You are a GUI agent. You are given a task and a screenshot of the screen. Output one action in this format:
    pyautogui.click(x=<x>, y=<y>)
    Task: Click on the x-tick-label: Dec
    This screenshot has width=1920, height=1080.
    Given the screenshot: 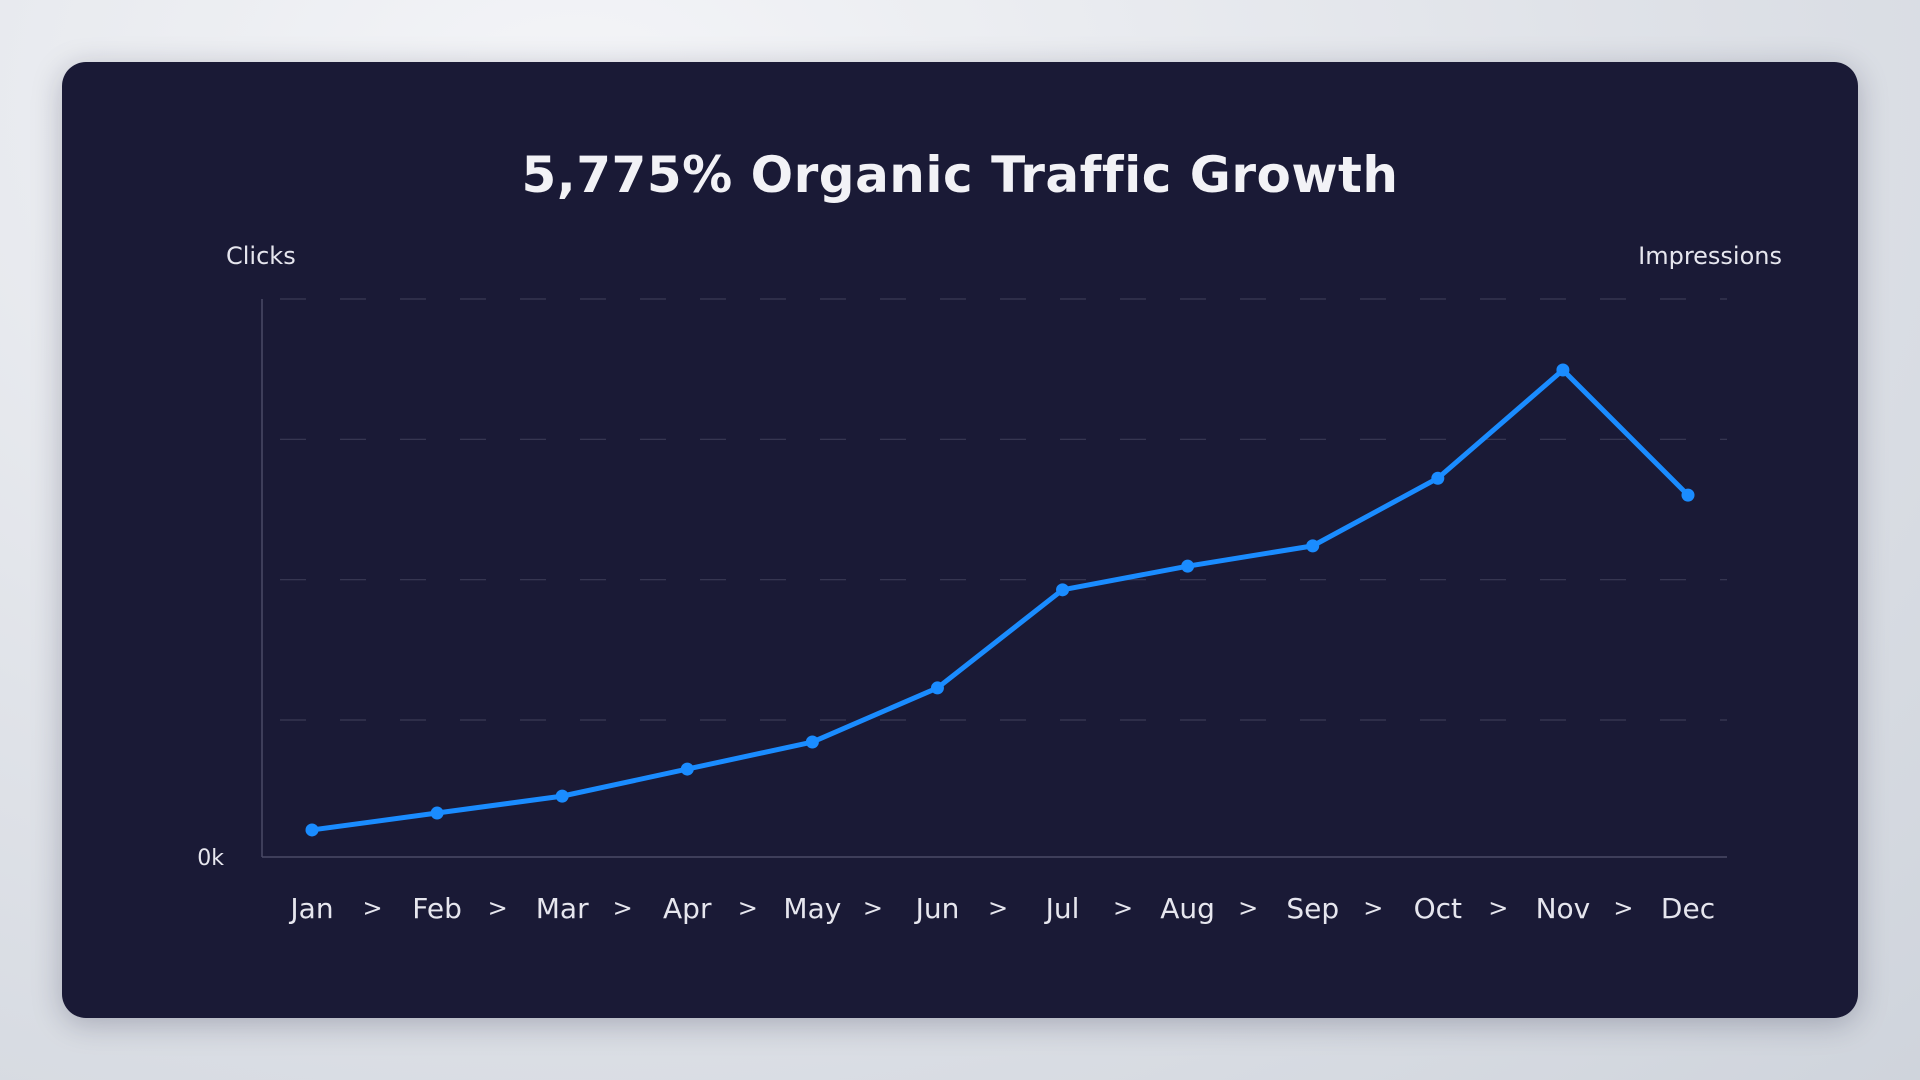 What is the action you would take?
    pyautogui.click(x=1688, y=908)
    